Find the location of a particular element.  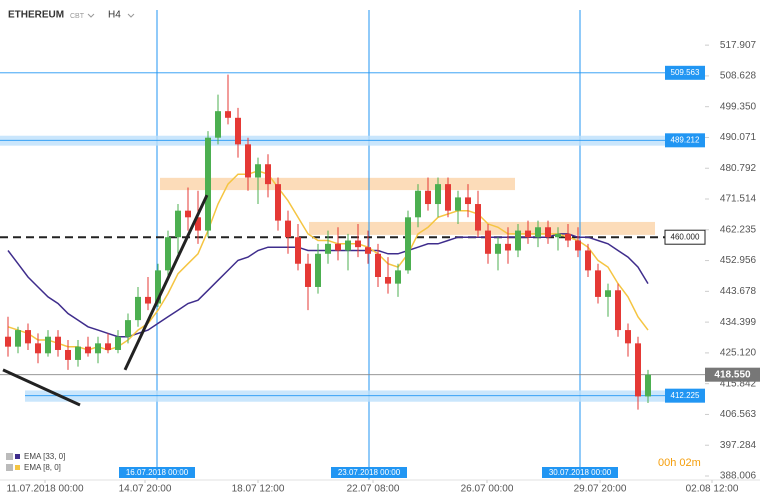

level-band is located at coordinates (345, 396).